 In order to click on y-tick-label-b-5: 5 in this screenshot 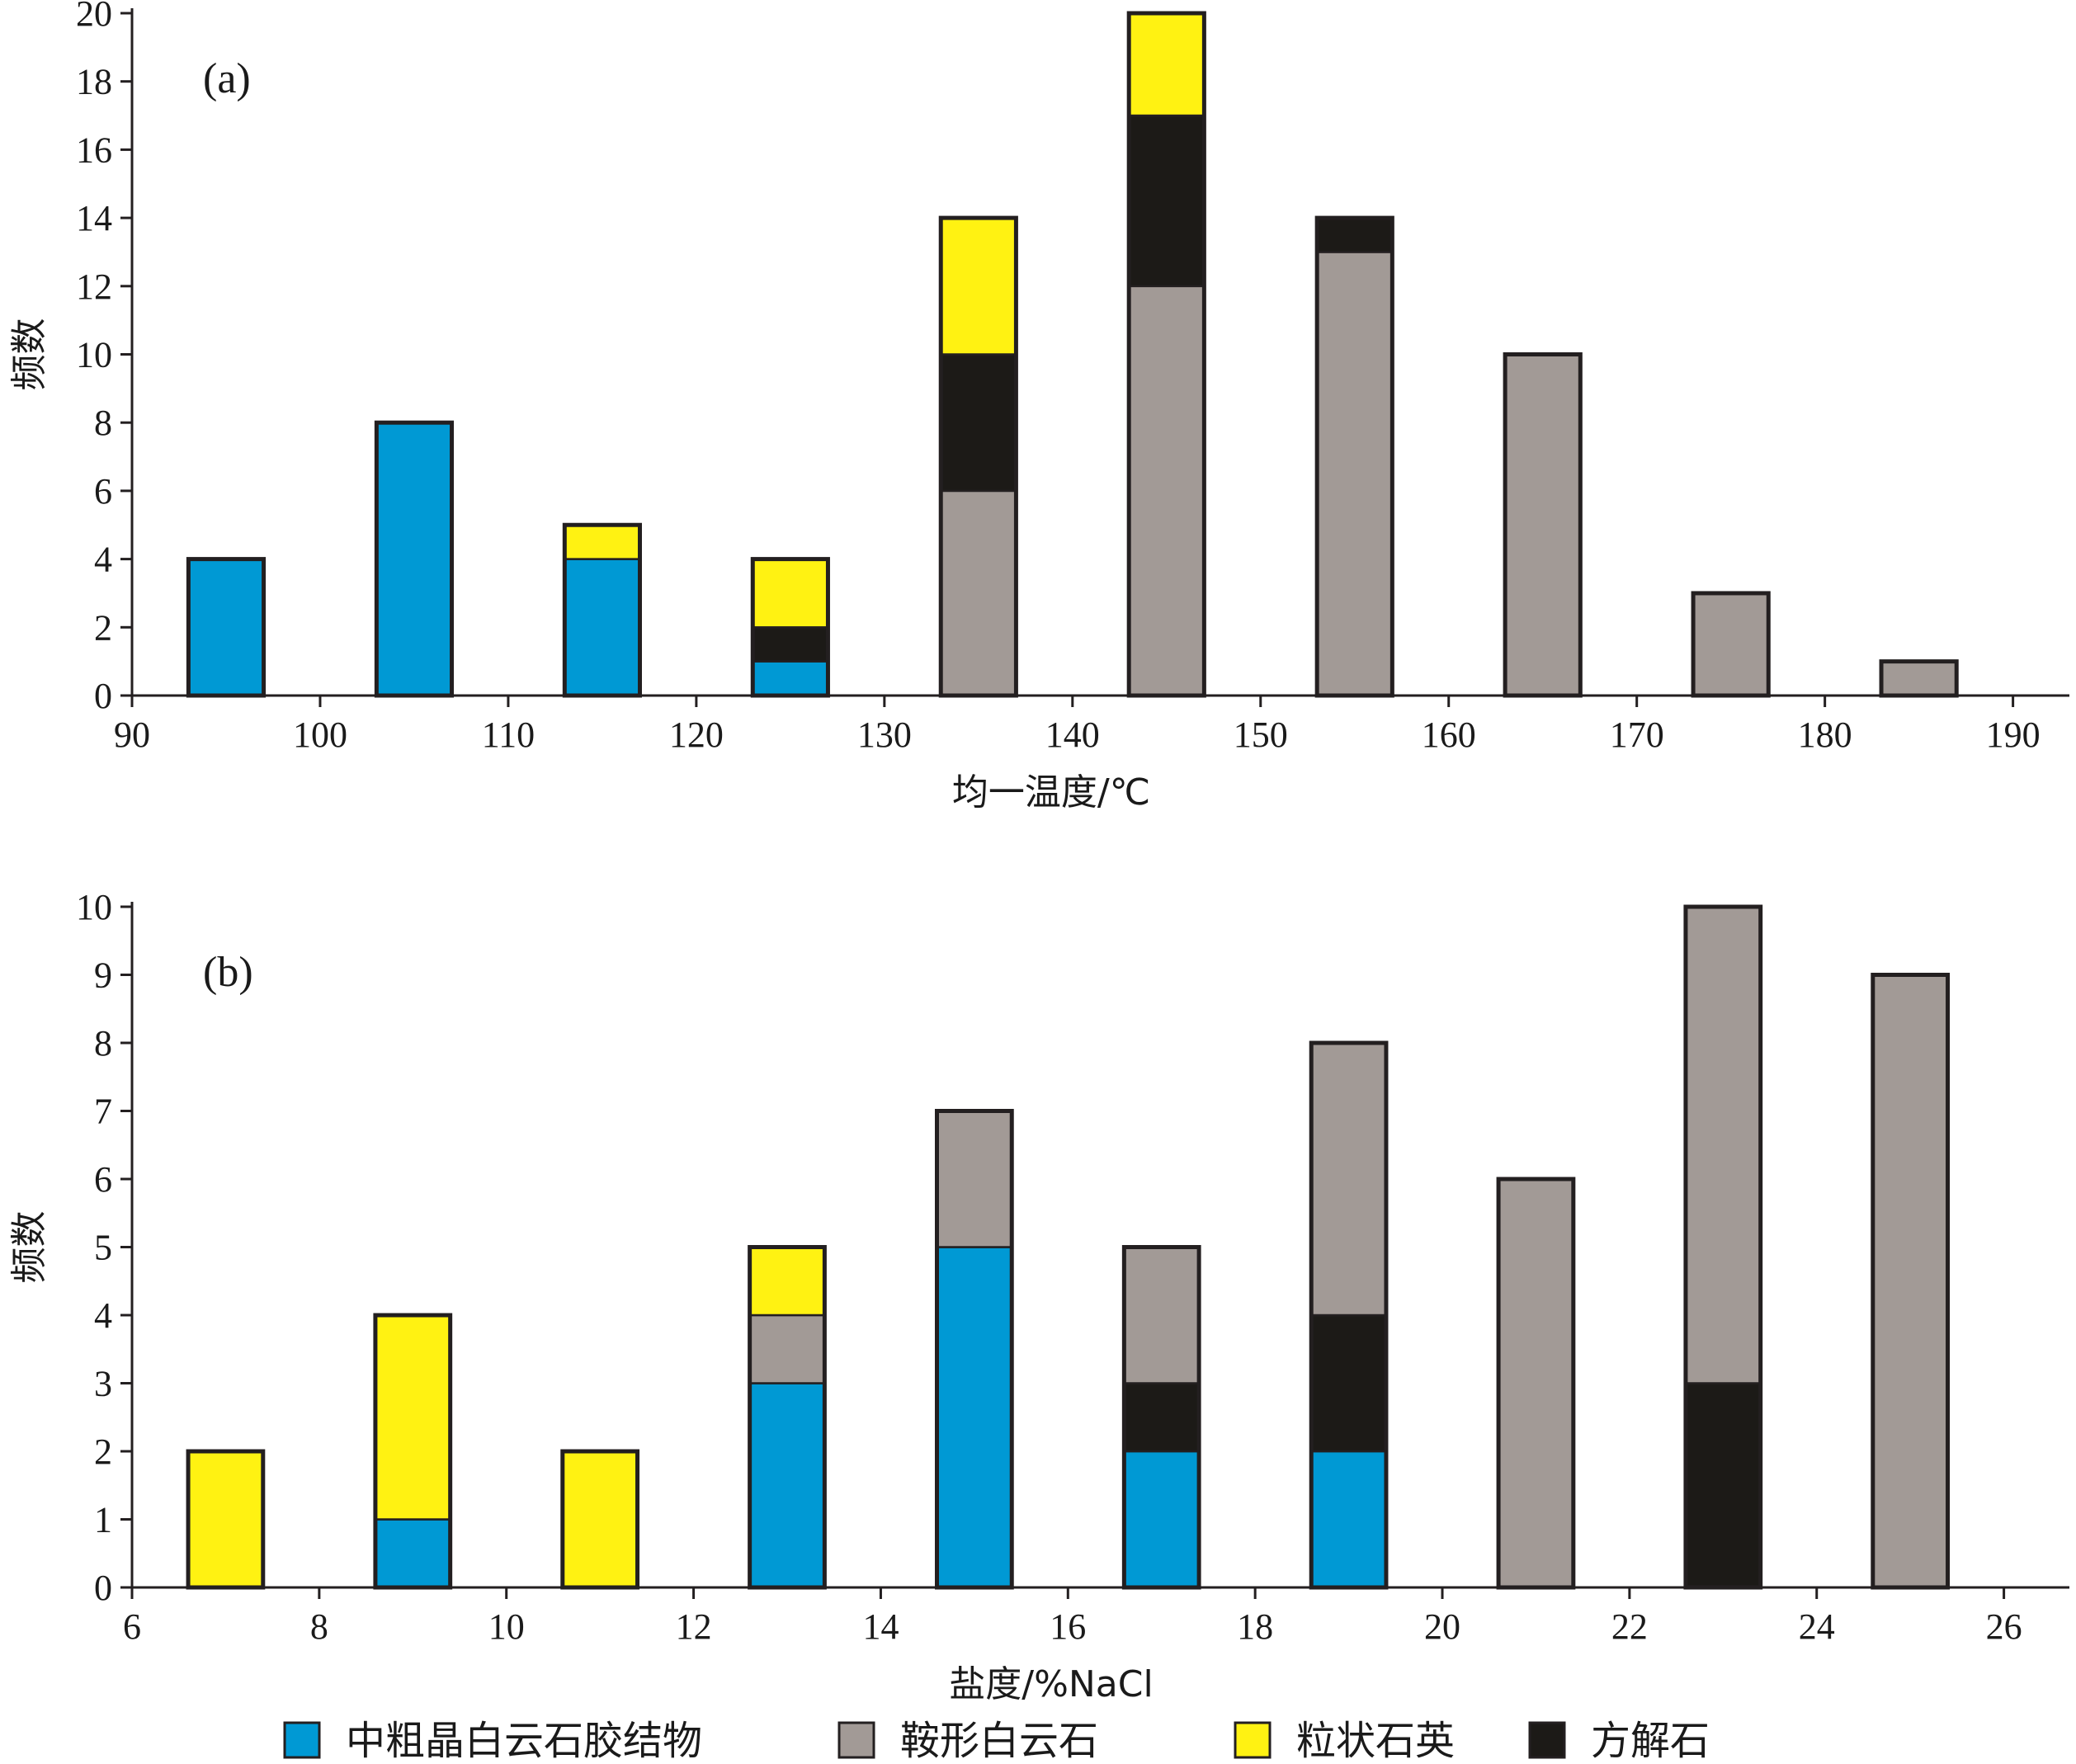, I will do `click(103, 1248)`.